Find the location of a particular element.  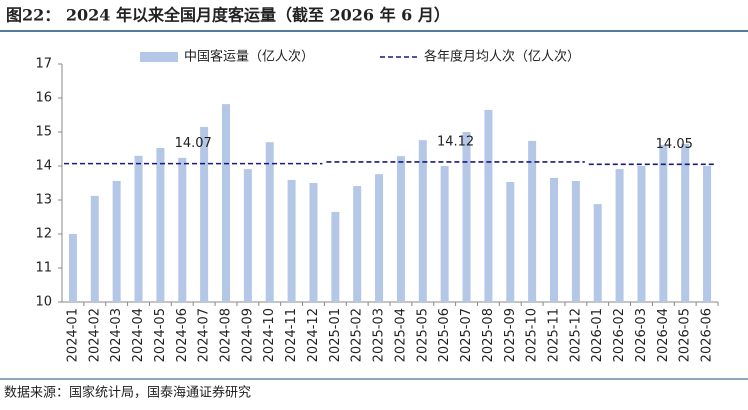

y-tick-label: 10 is located at coordinates (43, 302).